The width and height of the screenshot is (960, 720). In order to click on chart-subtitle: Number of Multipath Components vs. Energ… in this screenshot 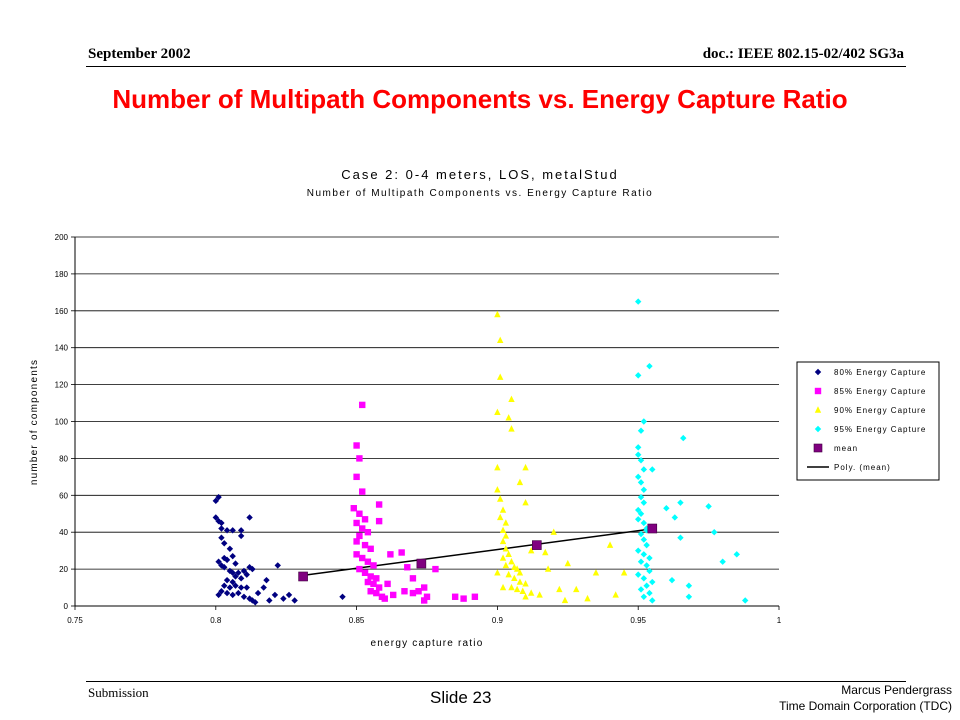, I will do `click(480, 193)`.